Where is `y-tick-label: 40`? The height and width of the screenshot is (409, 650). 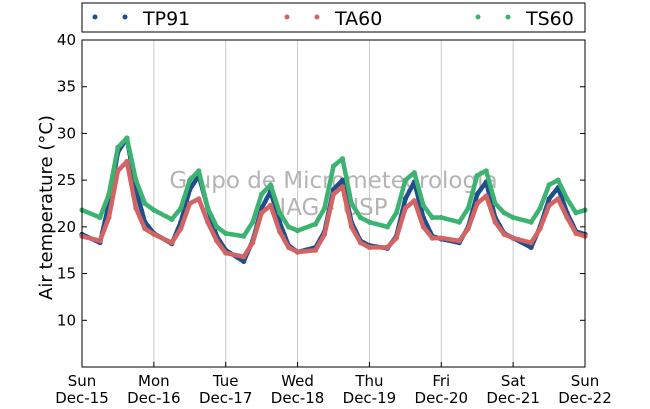
y-tick-label: 40 is located at coordinates (66, 40).